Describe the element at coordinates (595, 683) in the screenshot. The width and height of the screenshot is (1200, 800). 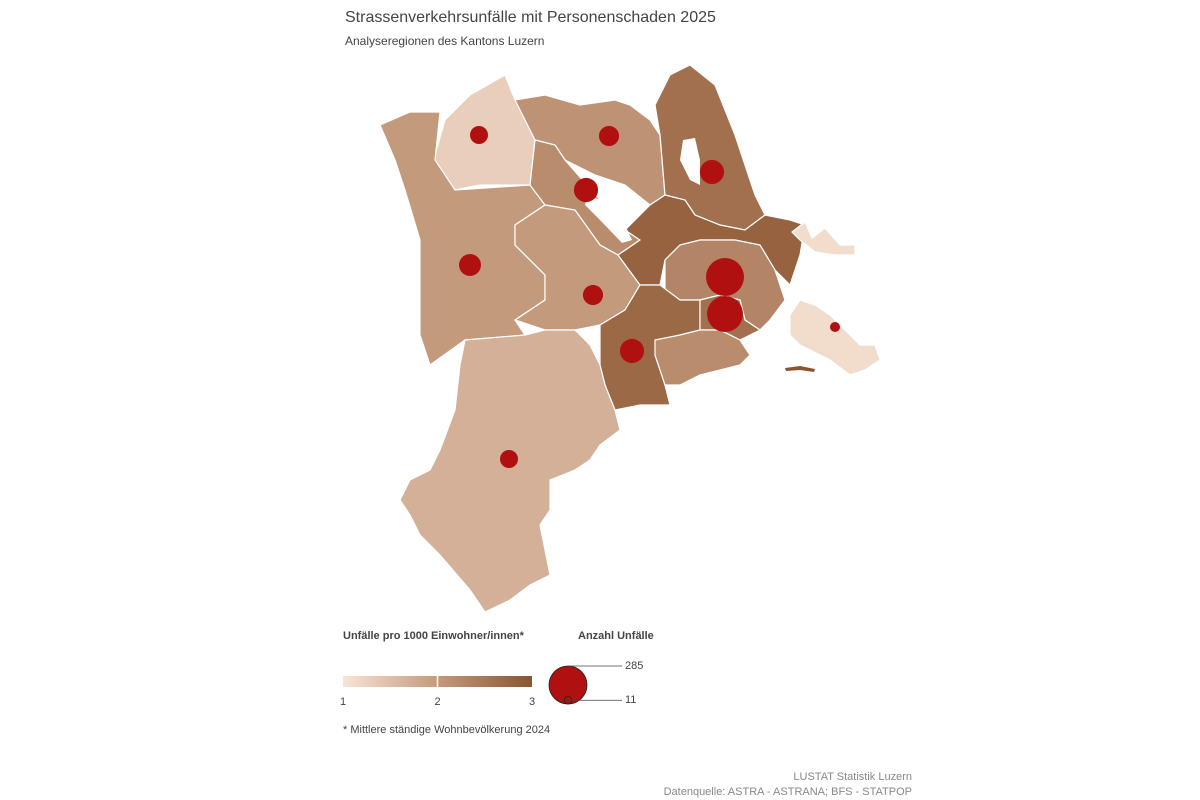
I see `bubble-legend: 285 11` at that location.